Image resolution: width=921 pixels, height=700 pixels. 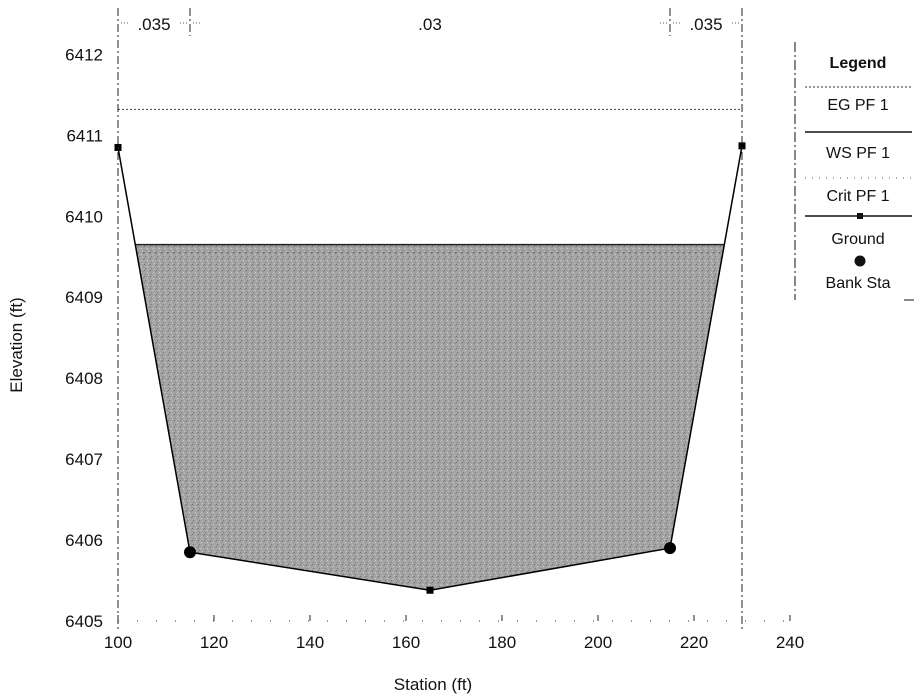 What do you see at coordinates (310, 642) in the screenshot?
I see `x-tick-label: 140` at bounding box center [310, 642].